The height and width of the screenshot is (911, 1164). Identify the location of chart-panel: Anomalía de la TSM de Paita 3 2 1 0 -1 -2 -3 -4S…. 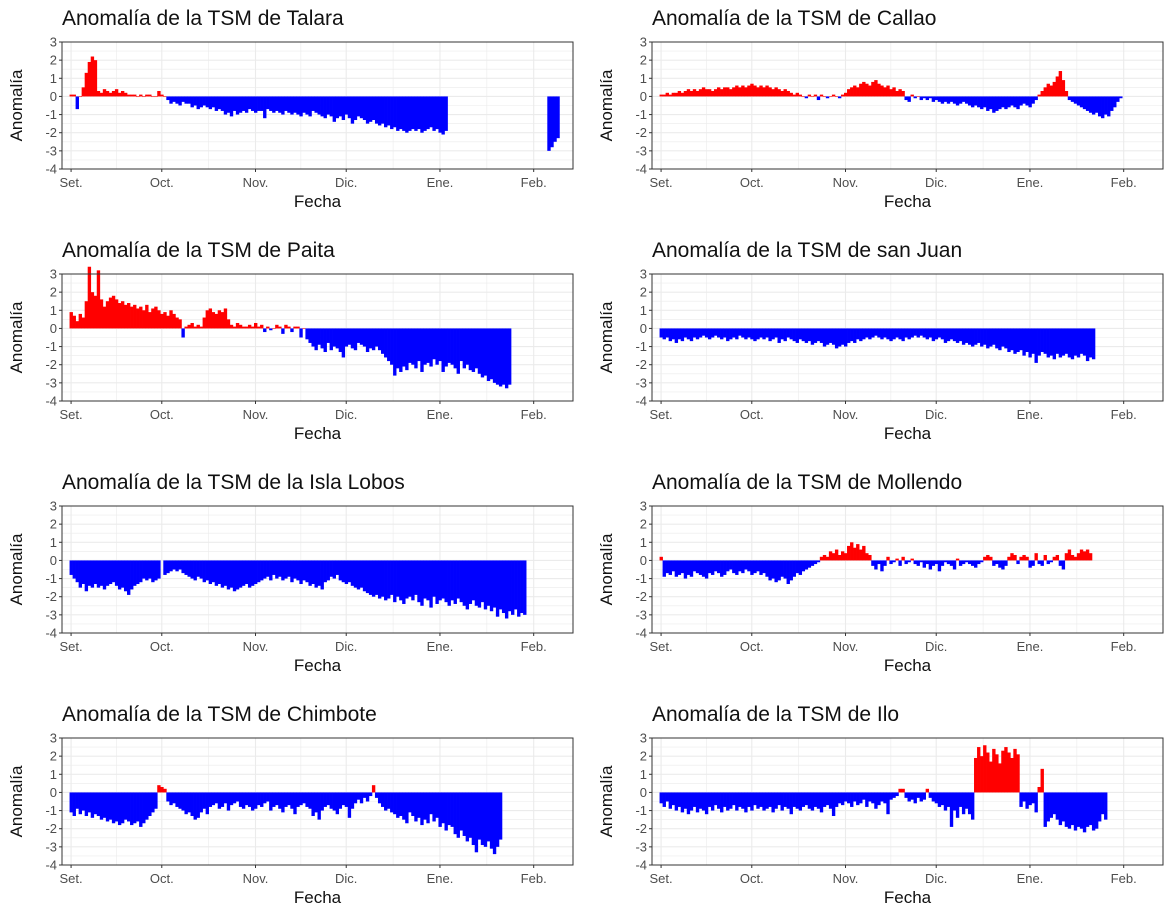
(290, 341).